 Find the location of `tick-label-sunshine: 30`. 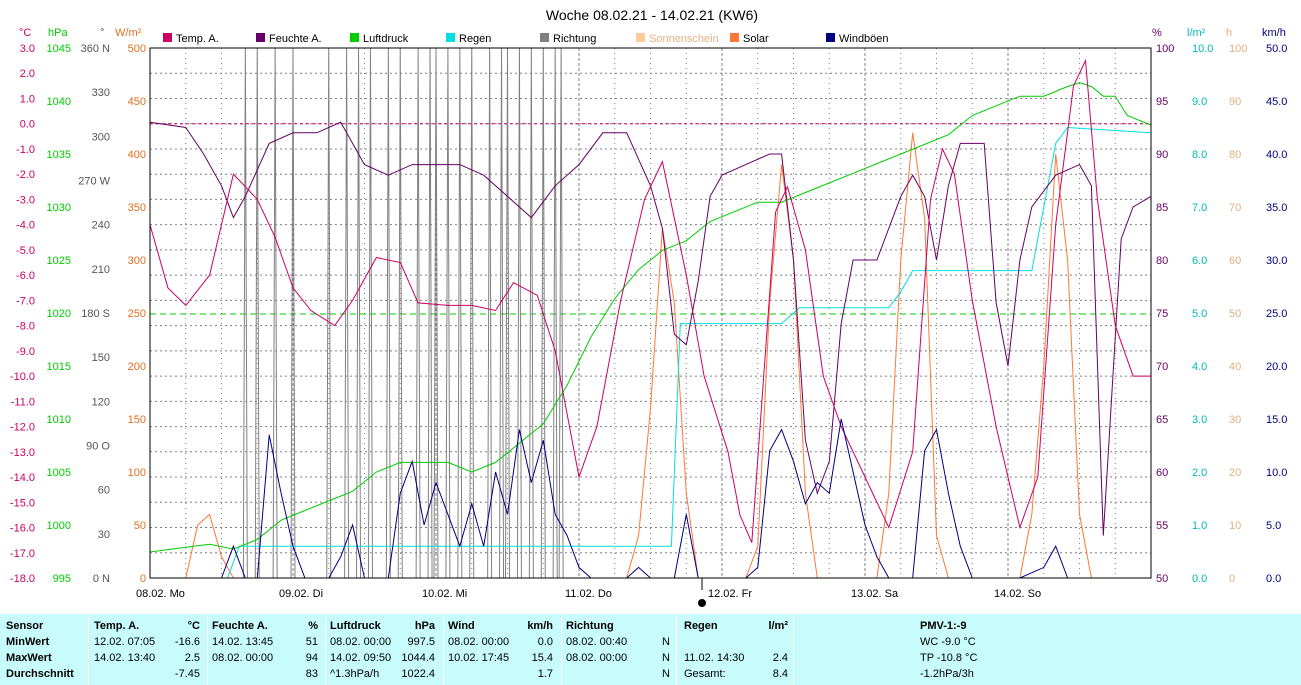

tick-label-sunshine: 30 is located at coordinates (1235, 420).